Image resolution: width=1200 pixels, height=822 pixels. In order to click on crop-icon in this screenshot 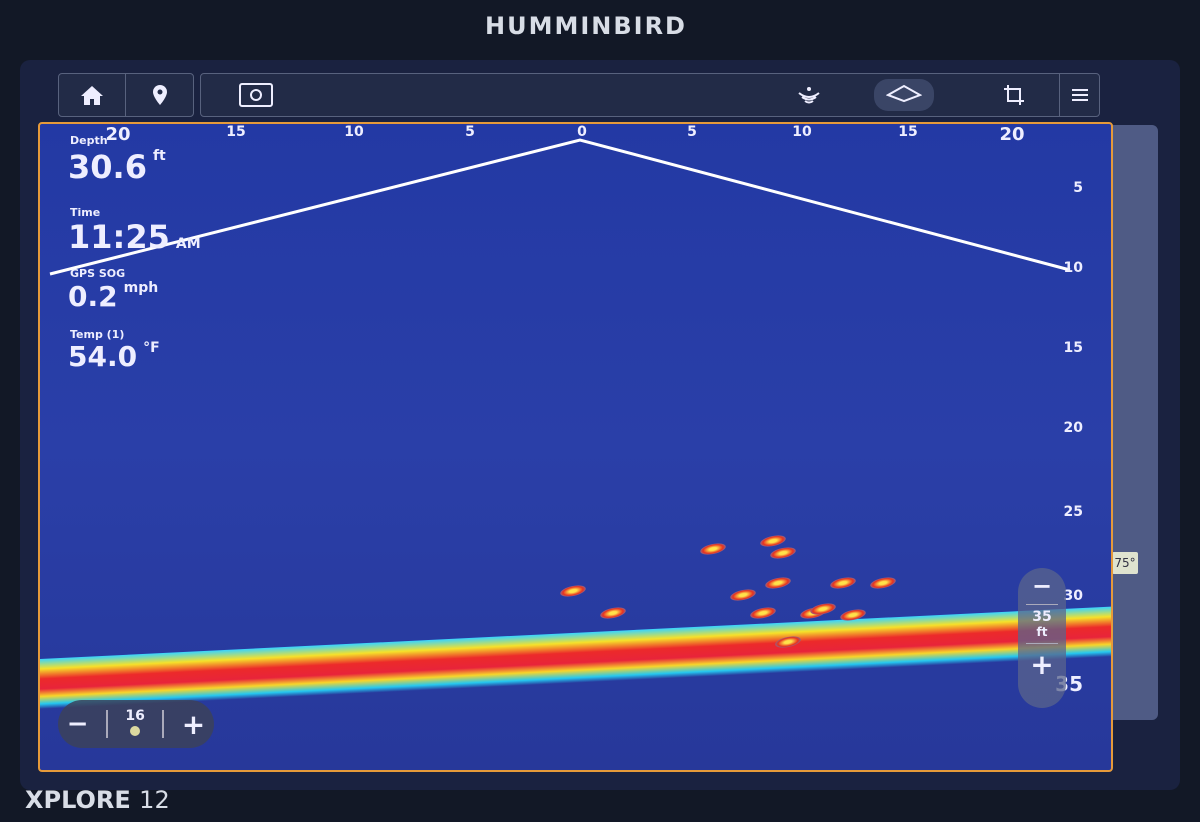, I will do `click(1014, 95)`.